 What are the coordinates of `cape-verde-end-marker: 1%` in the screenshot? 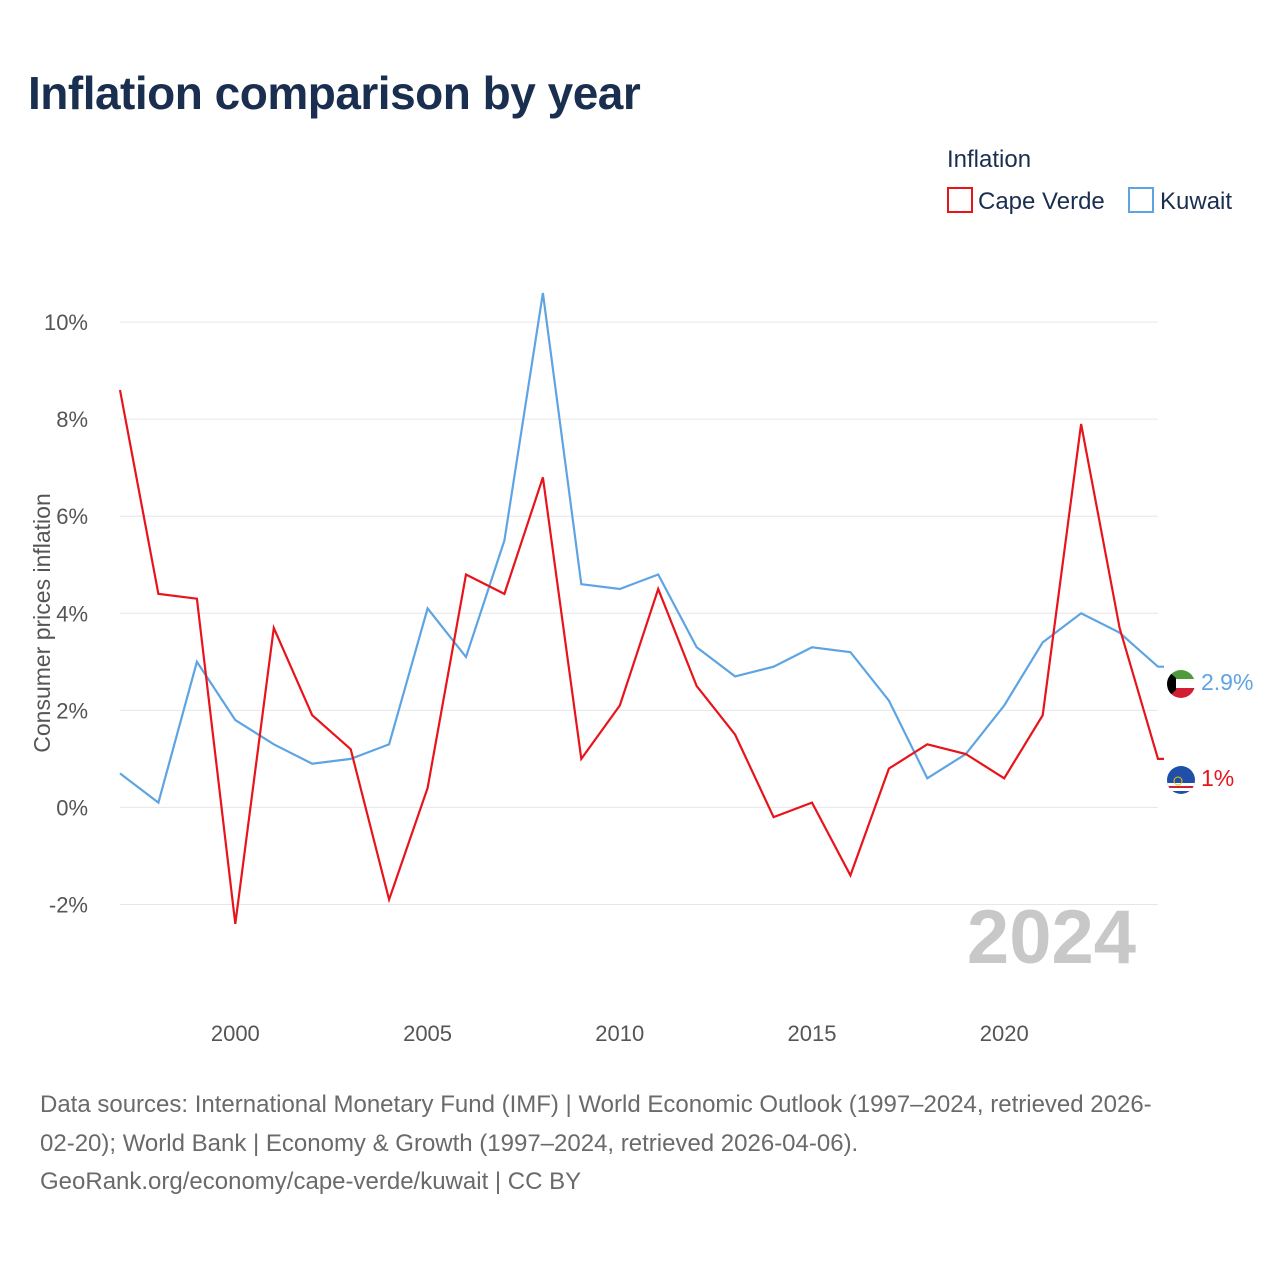 It's located at (1200, 779).